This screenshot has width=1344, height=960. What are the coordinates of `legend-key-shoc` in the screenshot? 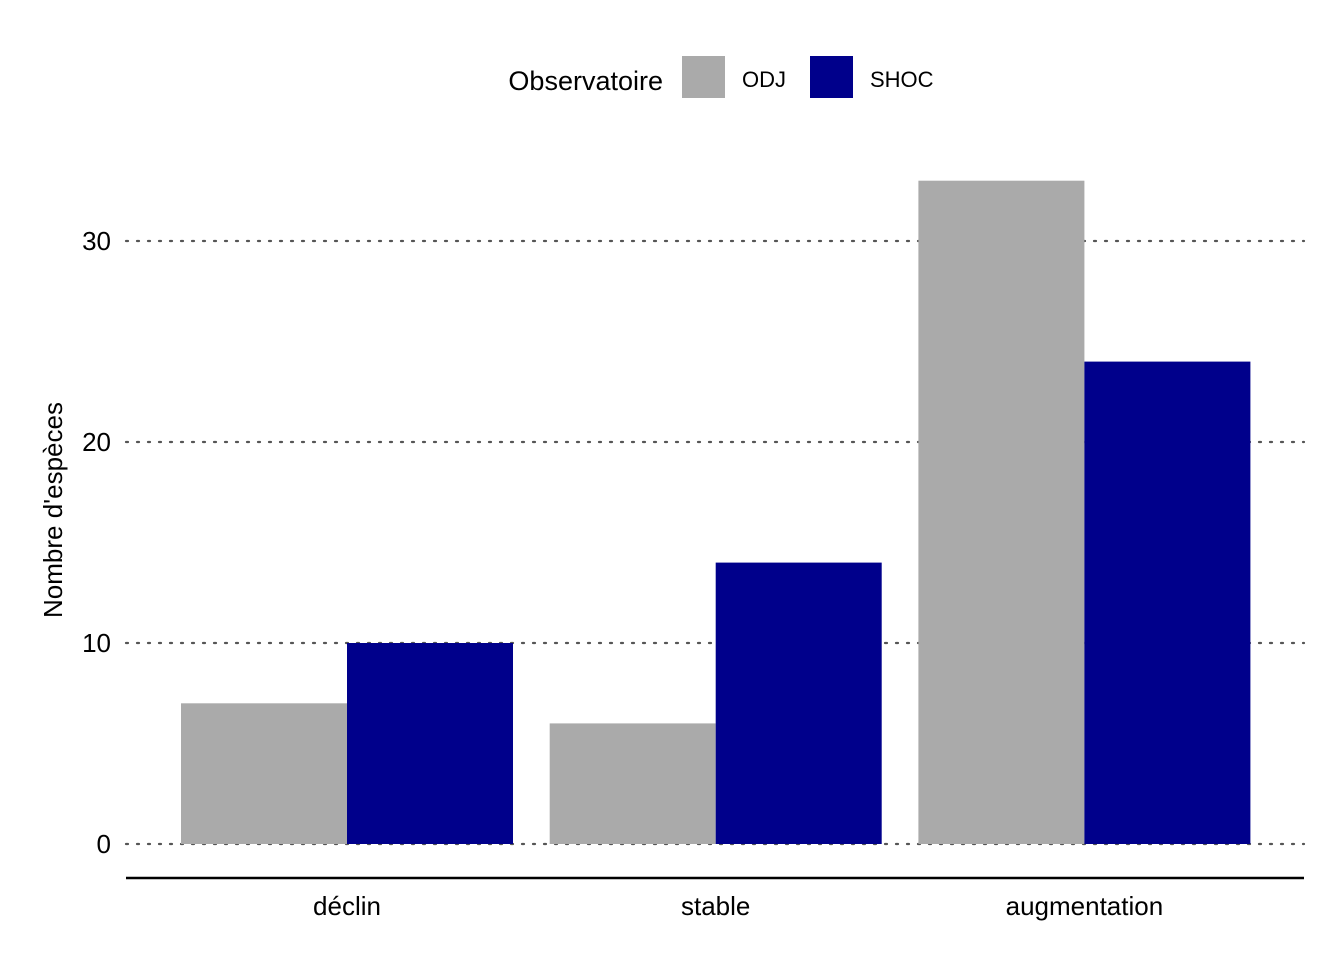 It's located at (831, 77).